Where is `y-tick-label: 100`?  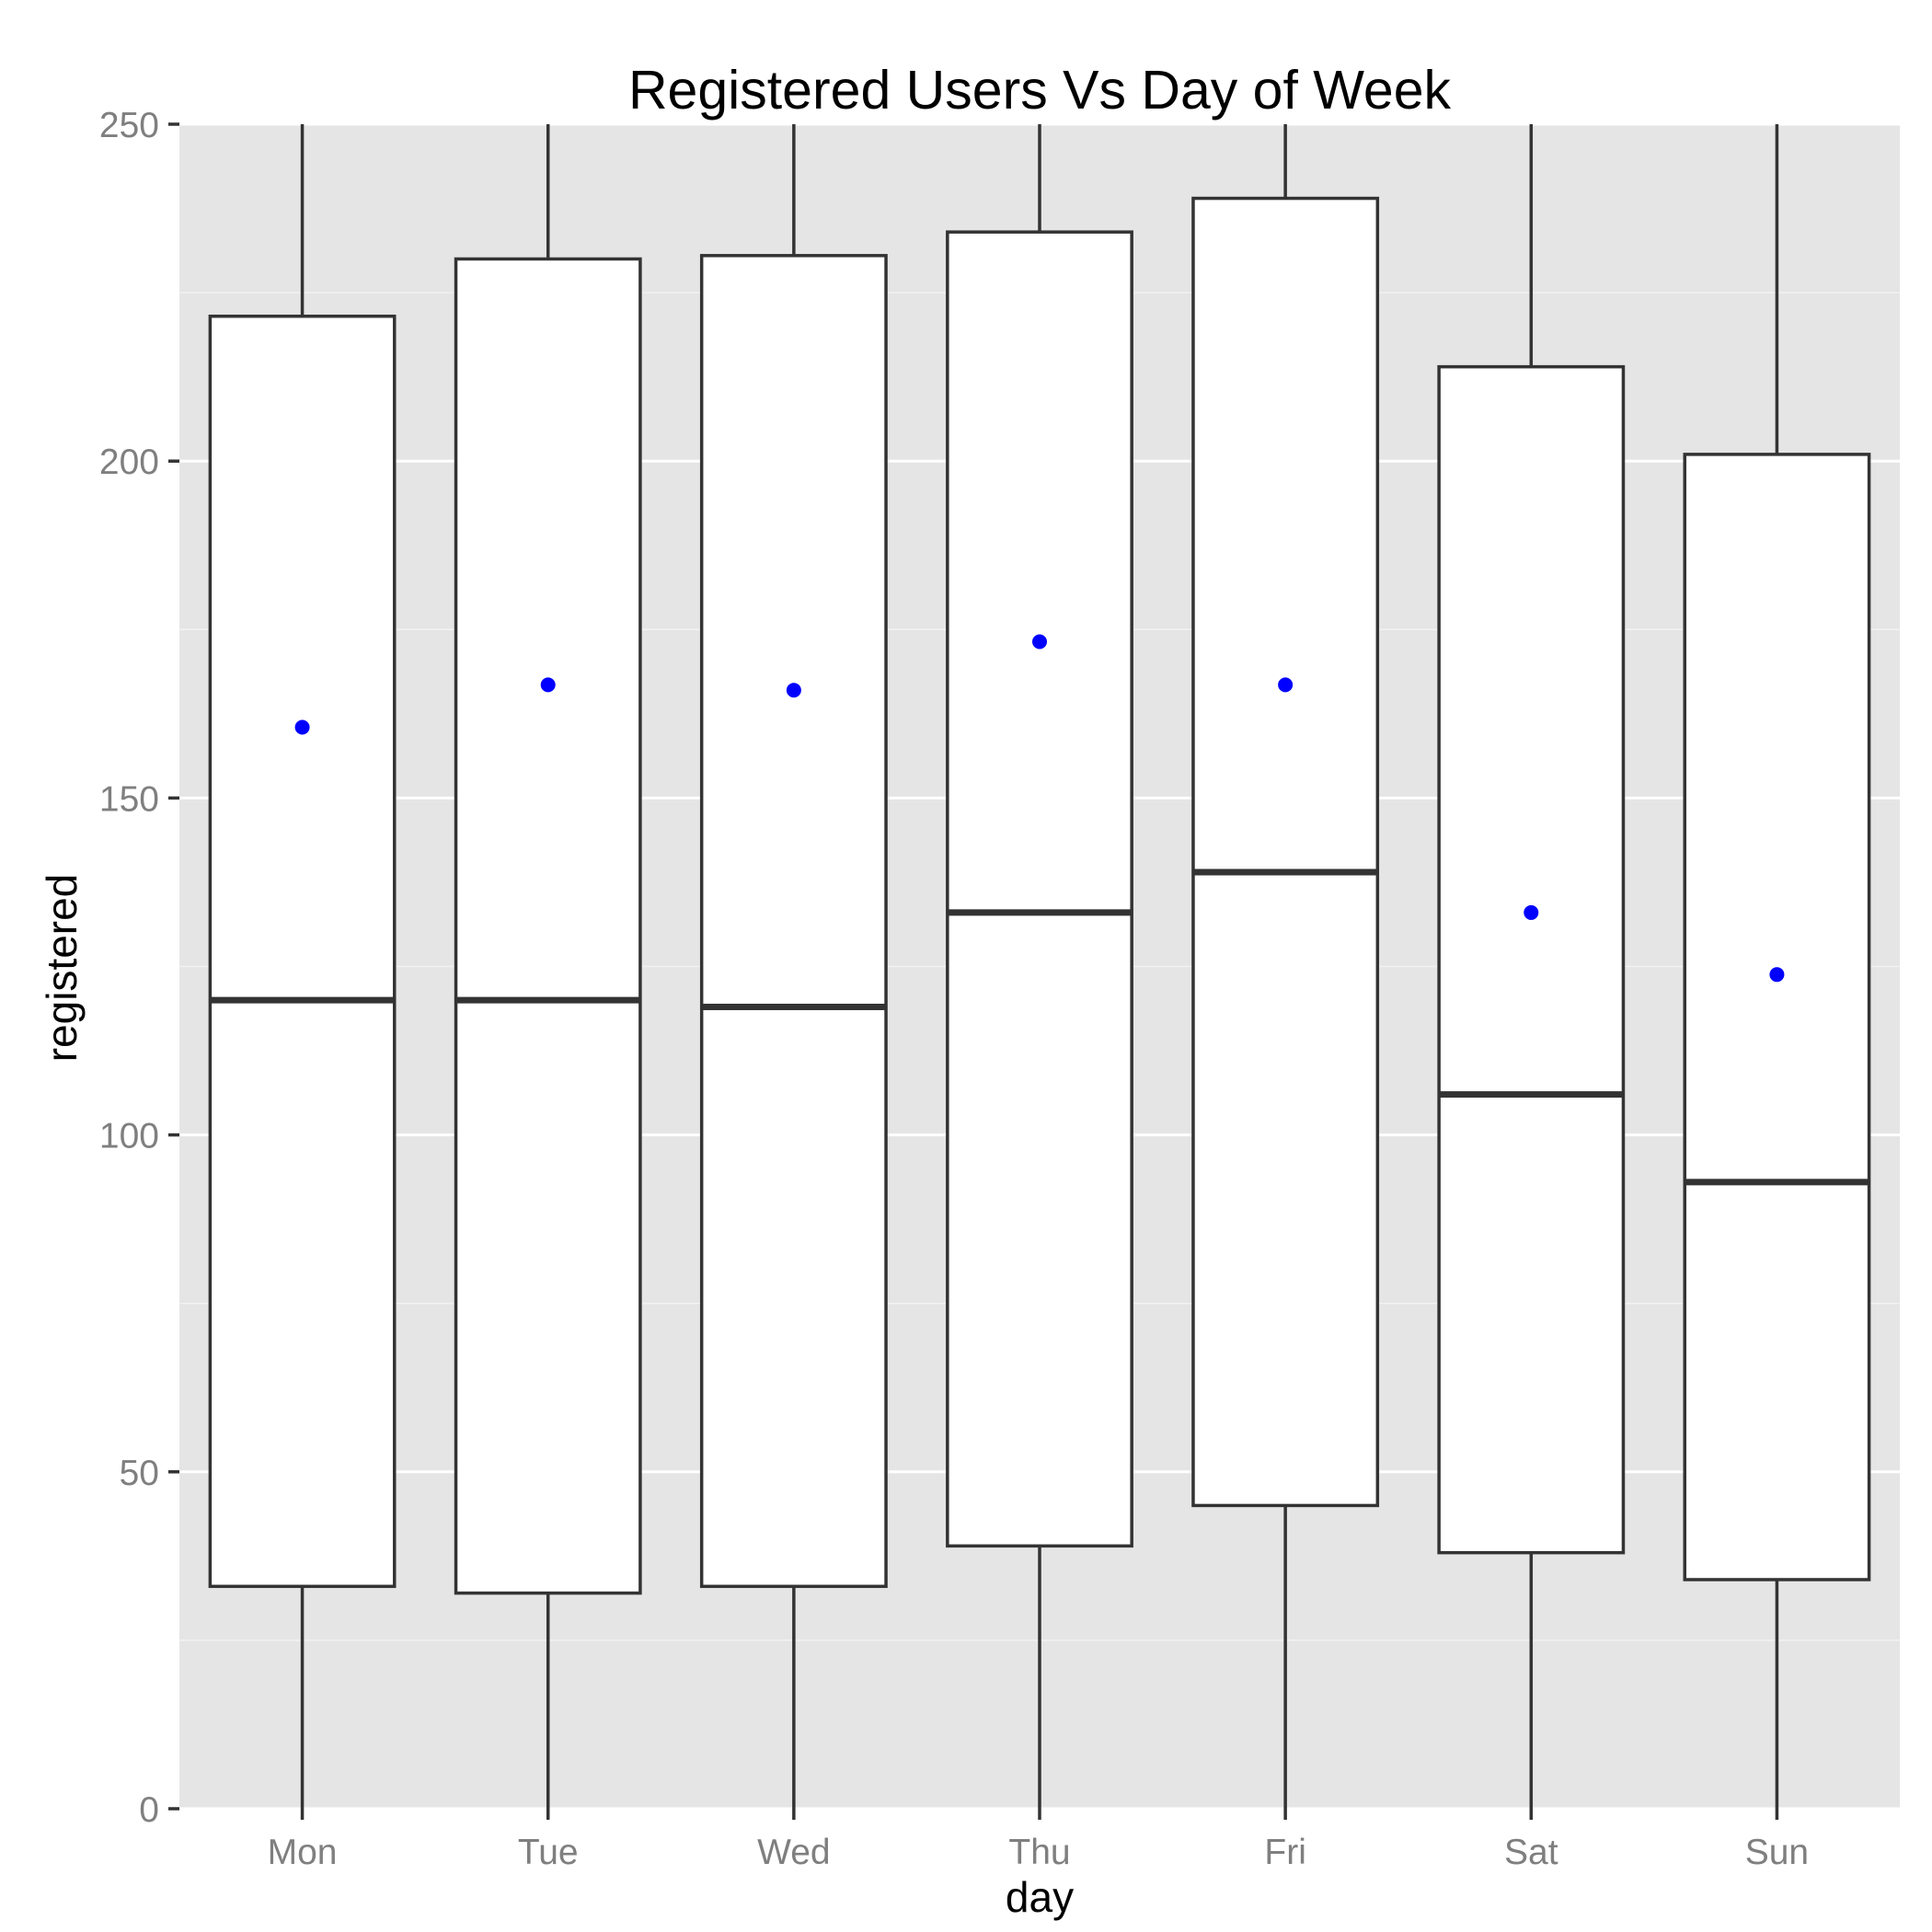 y-tick-label: 100 is located at coordinates (129, 1136).